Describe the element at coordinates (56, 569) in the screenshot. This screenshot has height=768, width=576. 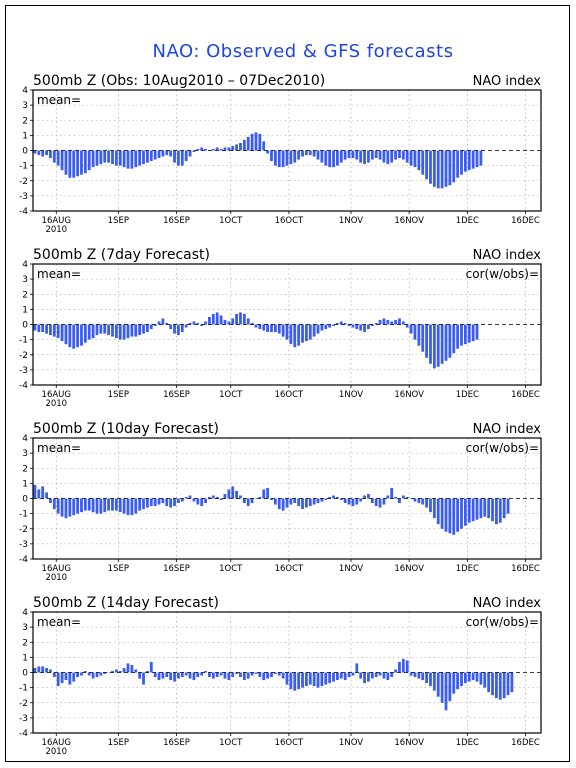
I see `x-tick-label: 16AUG` at that location.